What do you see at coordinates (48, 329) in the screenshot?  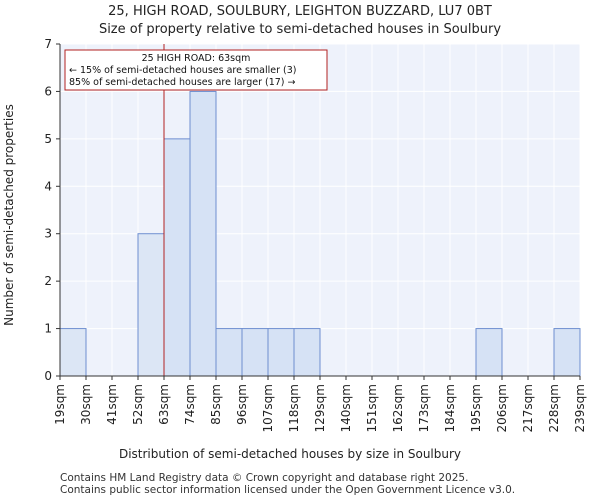 I see `y-tick-label: 1` at bounding box center [48, 329].